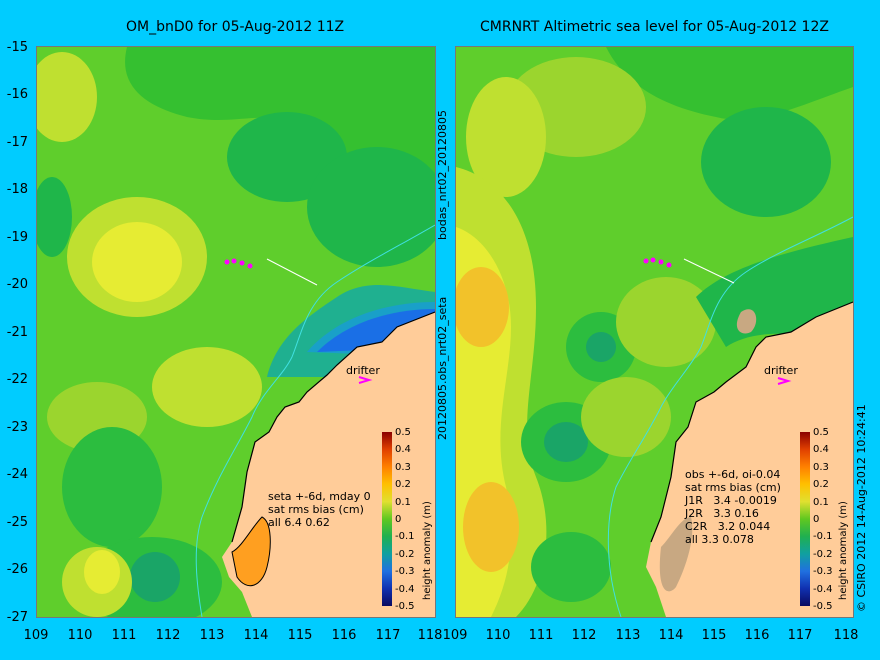 The height and width of the screenshot is (660, 880). Describe the element at coordinates (17, 284) in the screenshot. I see `y-tick: -20` at that location.